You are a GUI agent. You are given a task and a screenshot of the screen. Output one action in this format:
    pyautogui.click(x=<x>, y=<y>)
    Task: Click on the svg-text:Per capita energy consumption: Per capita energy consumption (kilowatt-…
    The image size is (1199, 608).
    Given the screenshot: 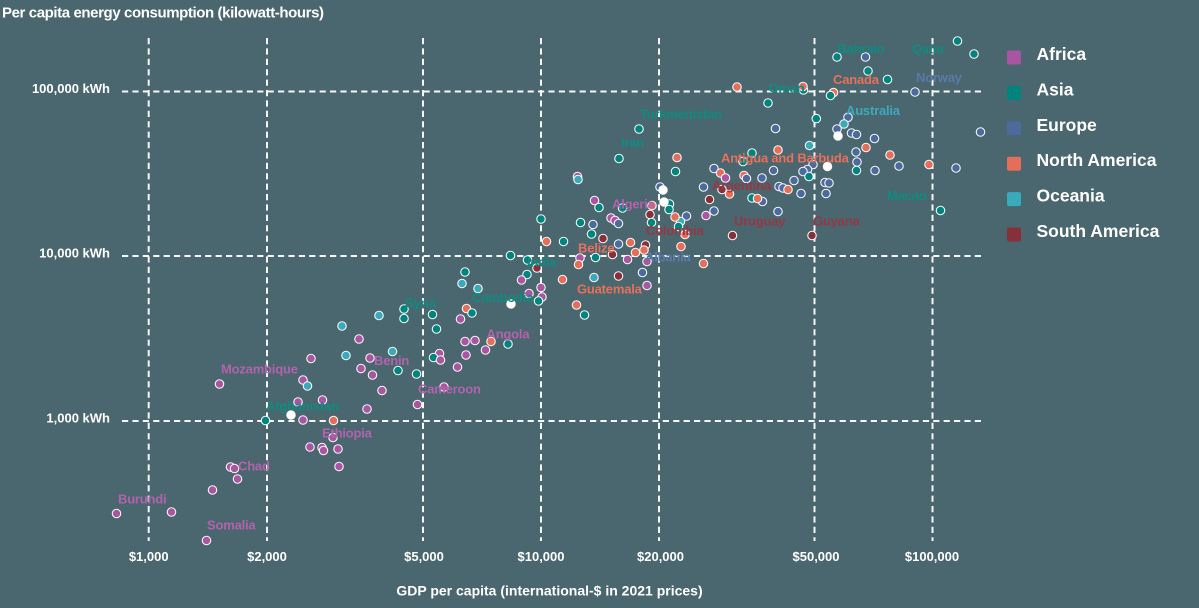 What is the action you would take?
    pyautogui.click(x=163, y=13)
    